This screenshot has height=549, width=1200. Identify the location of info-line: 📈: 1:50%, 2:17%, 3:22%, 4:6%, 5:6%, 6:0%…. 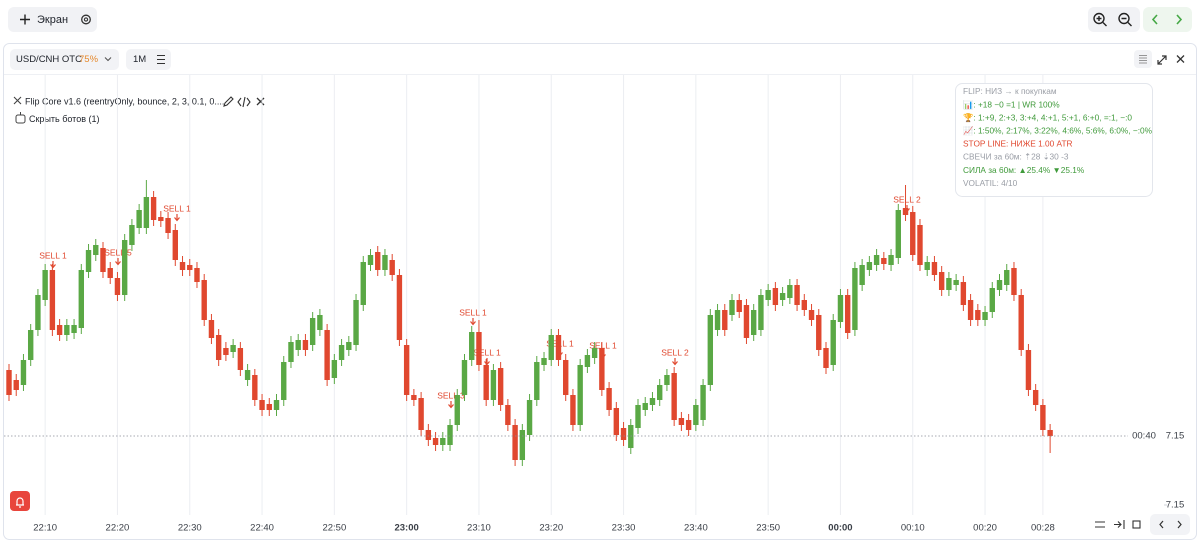
(1058, 130).